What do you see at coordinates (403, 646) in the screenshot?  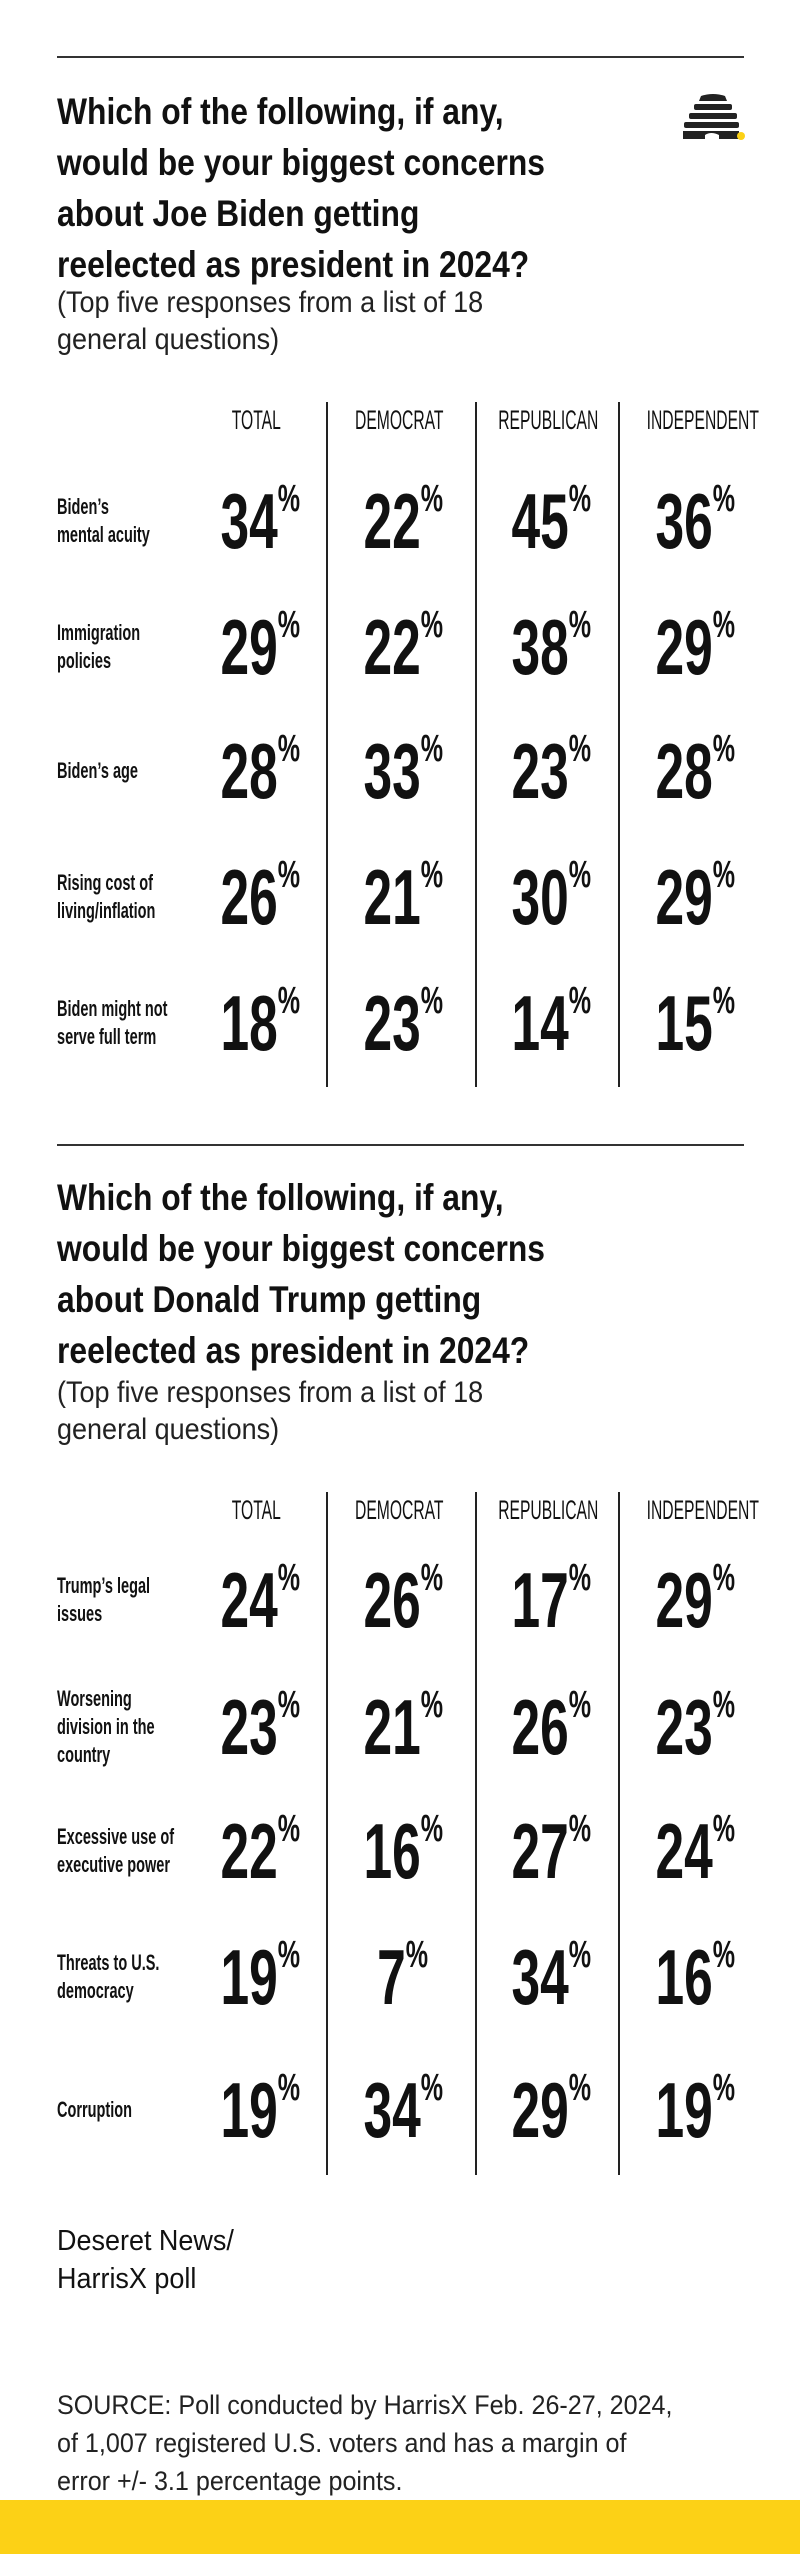 I see `value-cell-democrat: 22%` at bounding box center [403, 646].